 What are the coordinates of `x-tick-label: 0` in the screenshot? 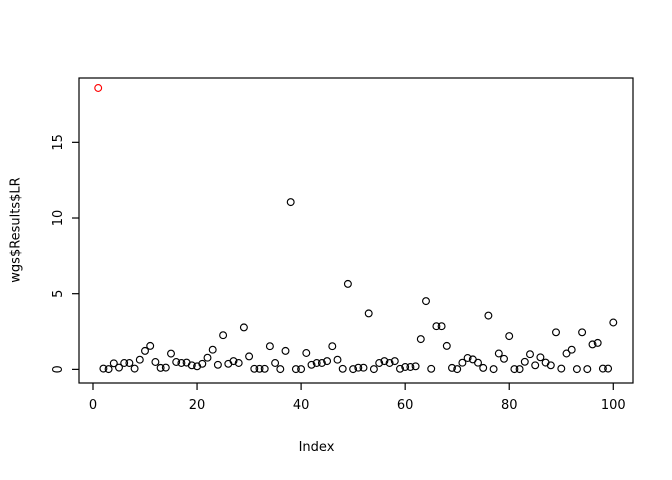 It's located at (93, 405).